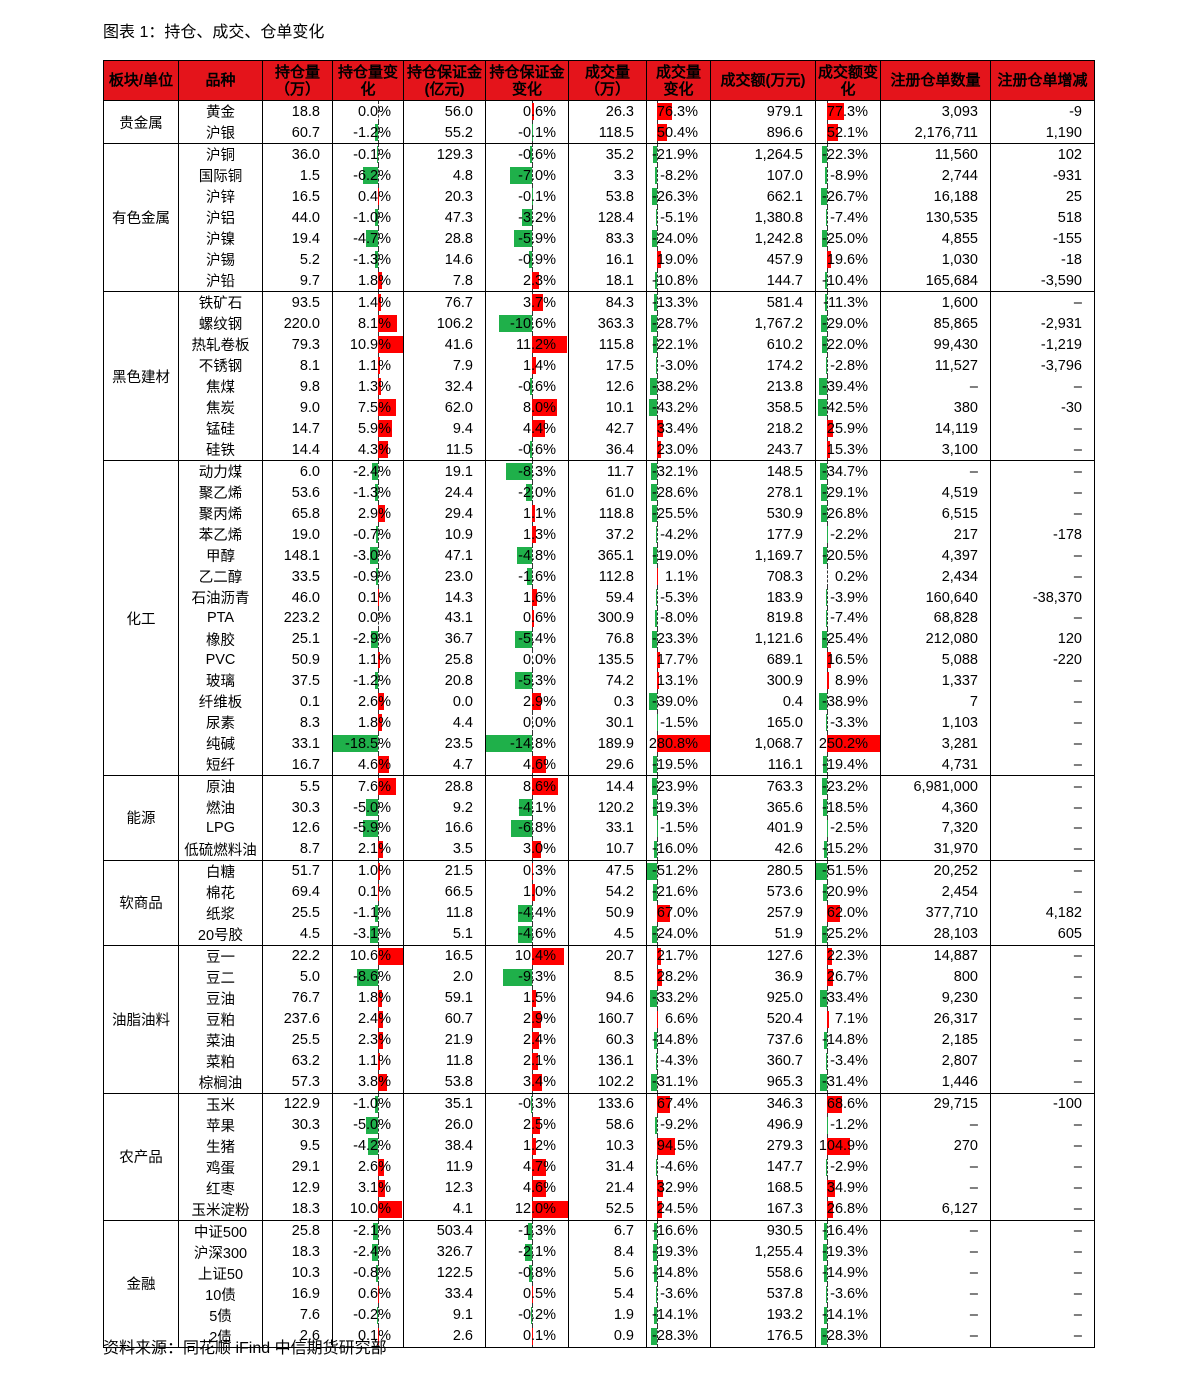 This screenshot has width=1191, height=1373. Describe the element at coordinates (368, 1146) in the screenshot. I see `value-cell: -4.2%` at that location.